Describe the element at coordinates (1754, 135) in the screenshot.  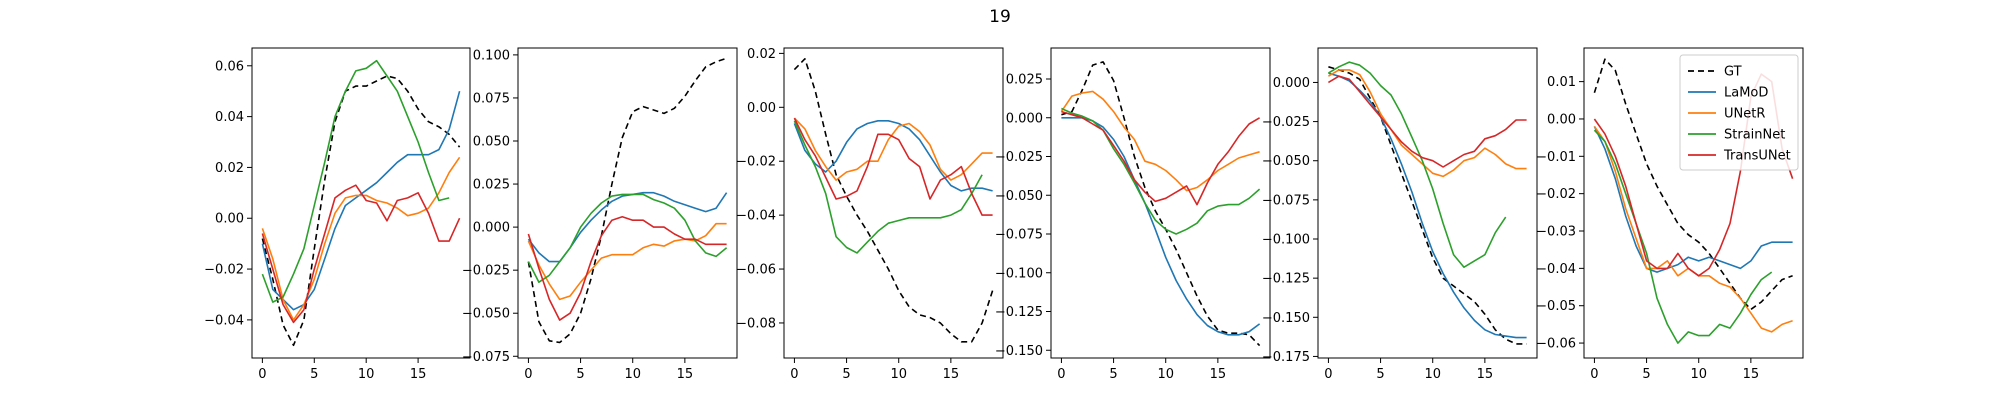
I see `legend-label-strainnet: StrainNet` at that location.